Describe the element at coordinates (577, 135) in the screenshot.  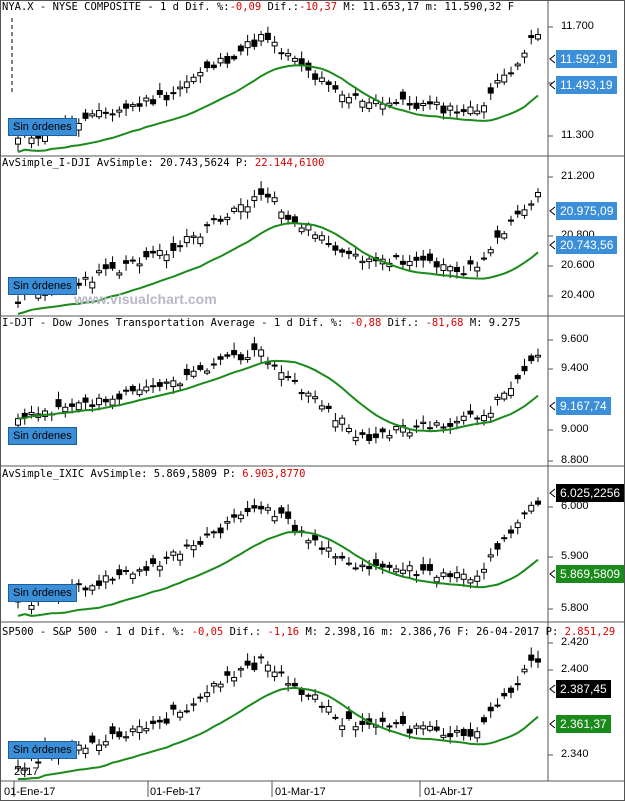
I see `y-tick-label: 11.300` at that location.